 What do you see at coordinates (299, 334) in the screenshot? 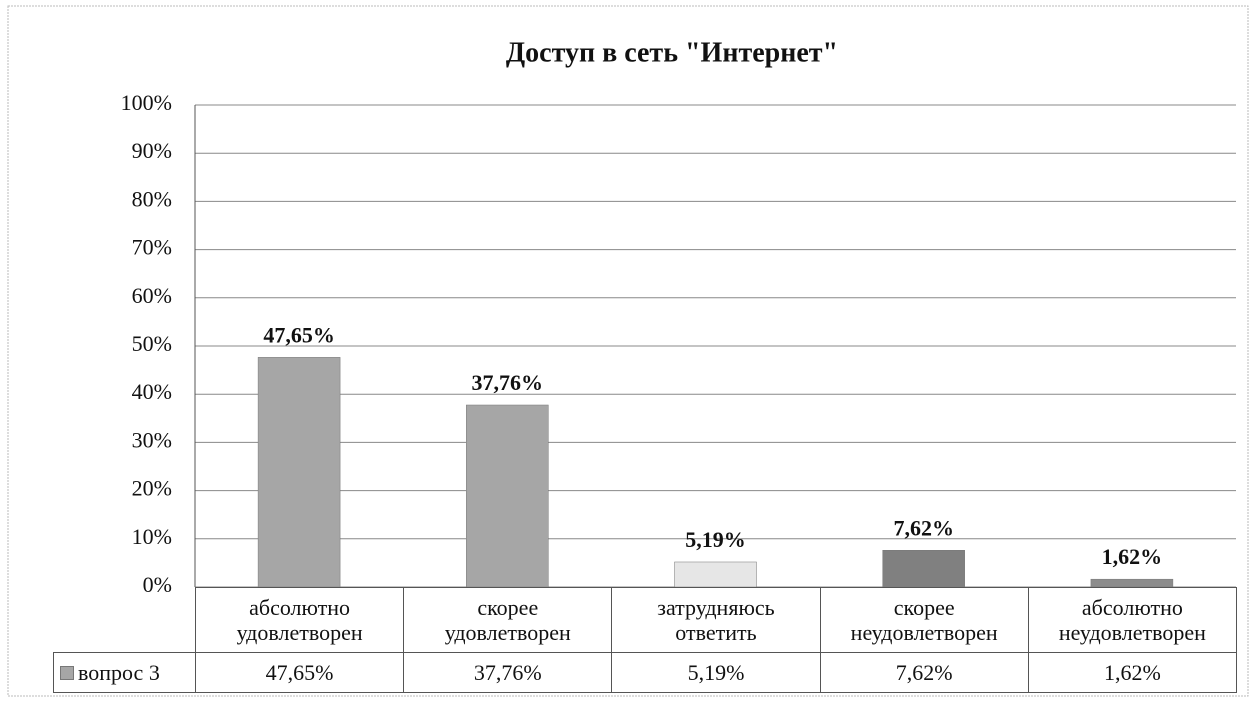
I see `data-label: 47,65%` at bounding box center [299, 334].